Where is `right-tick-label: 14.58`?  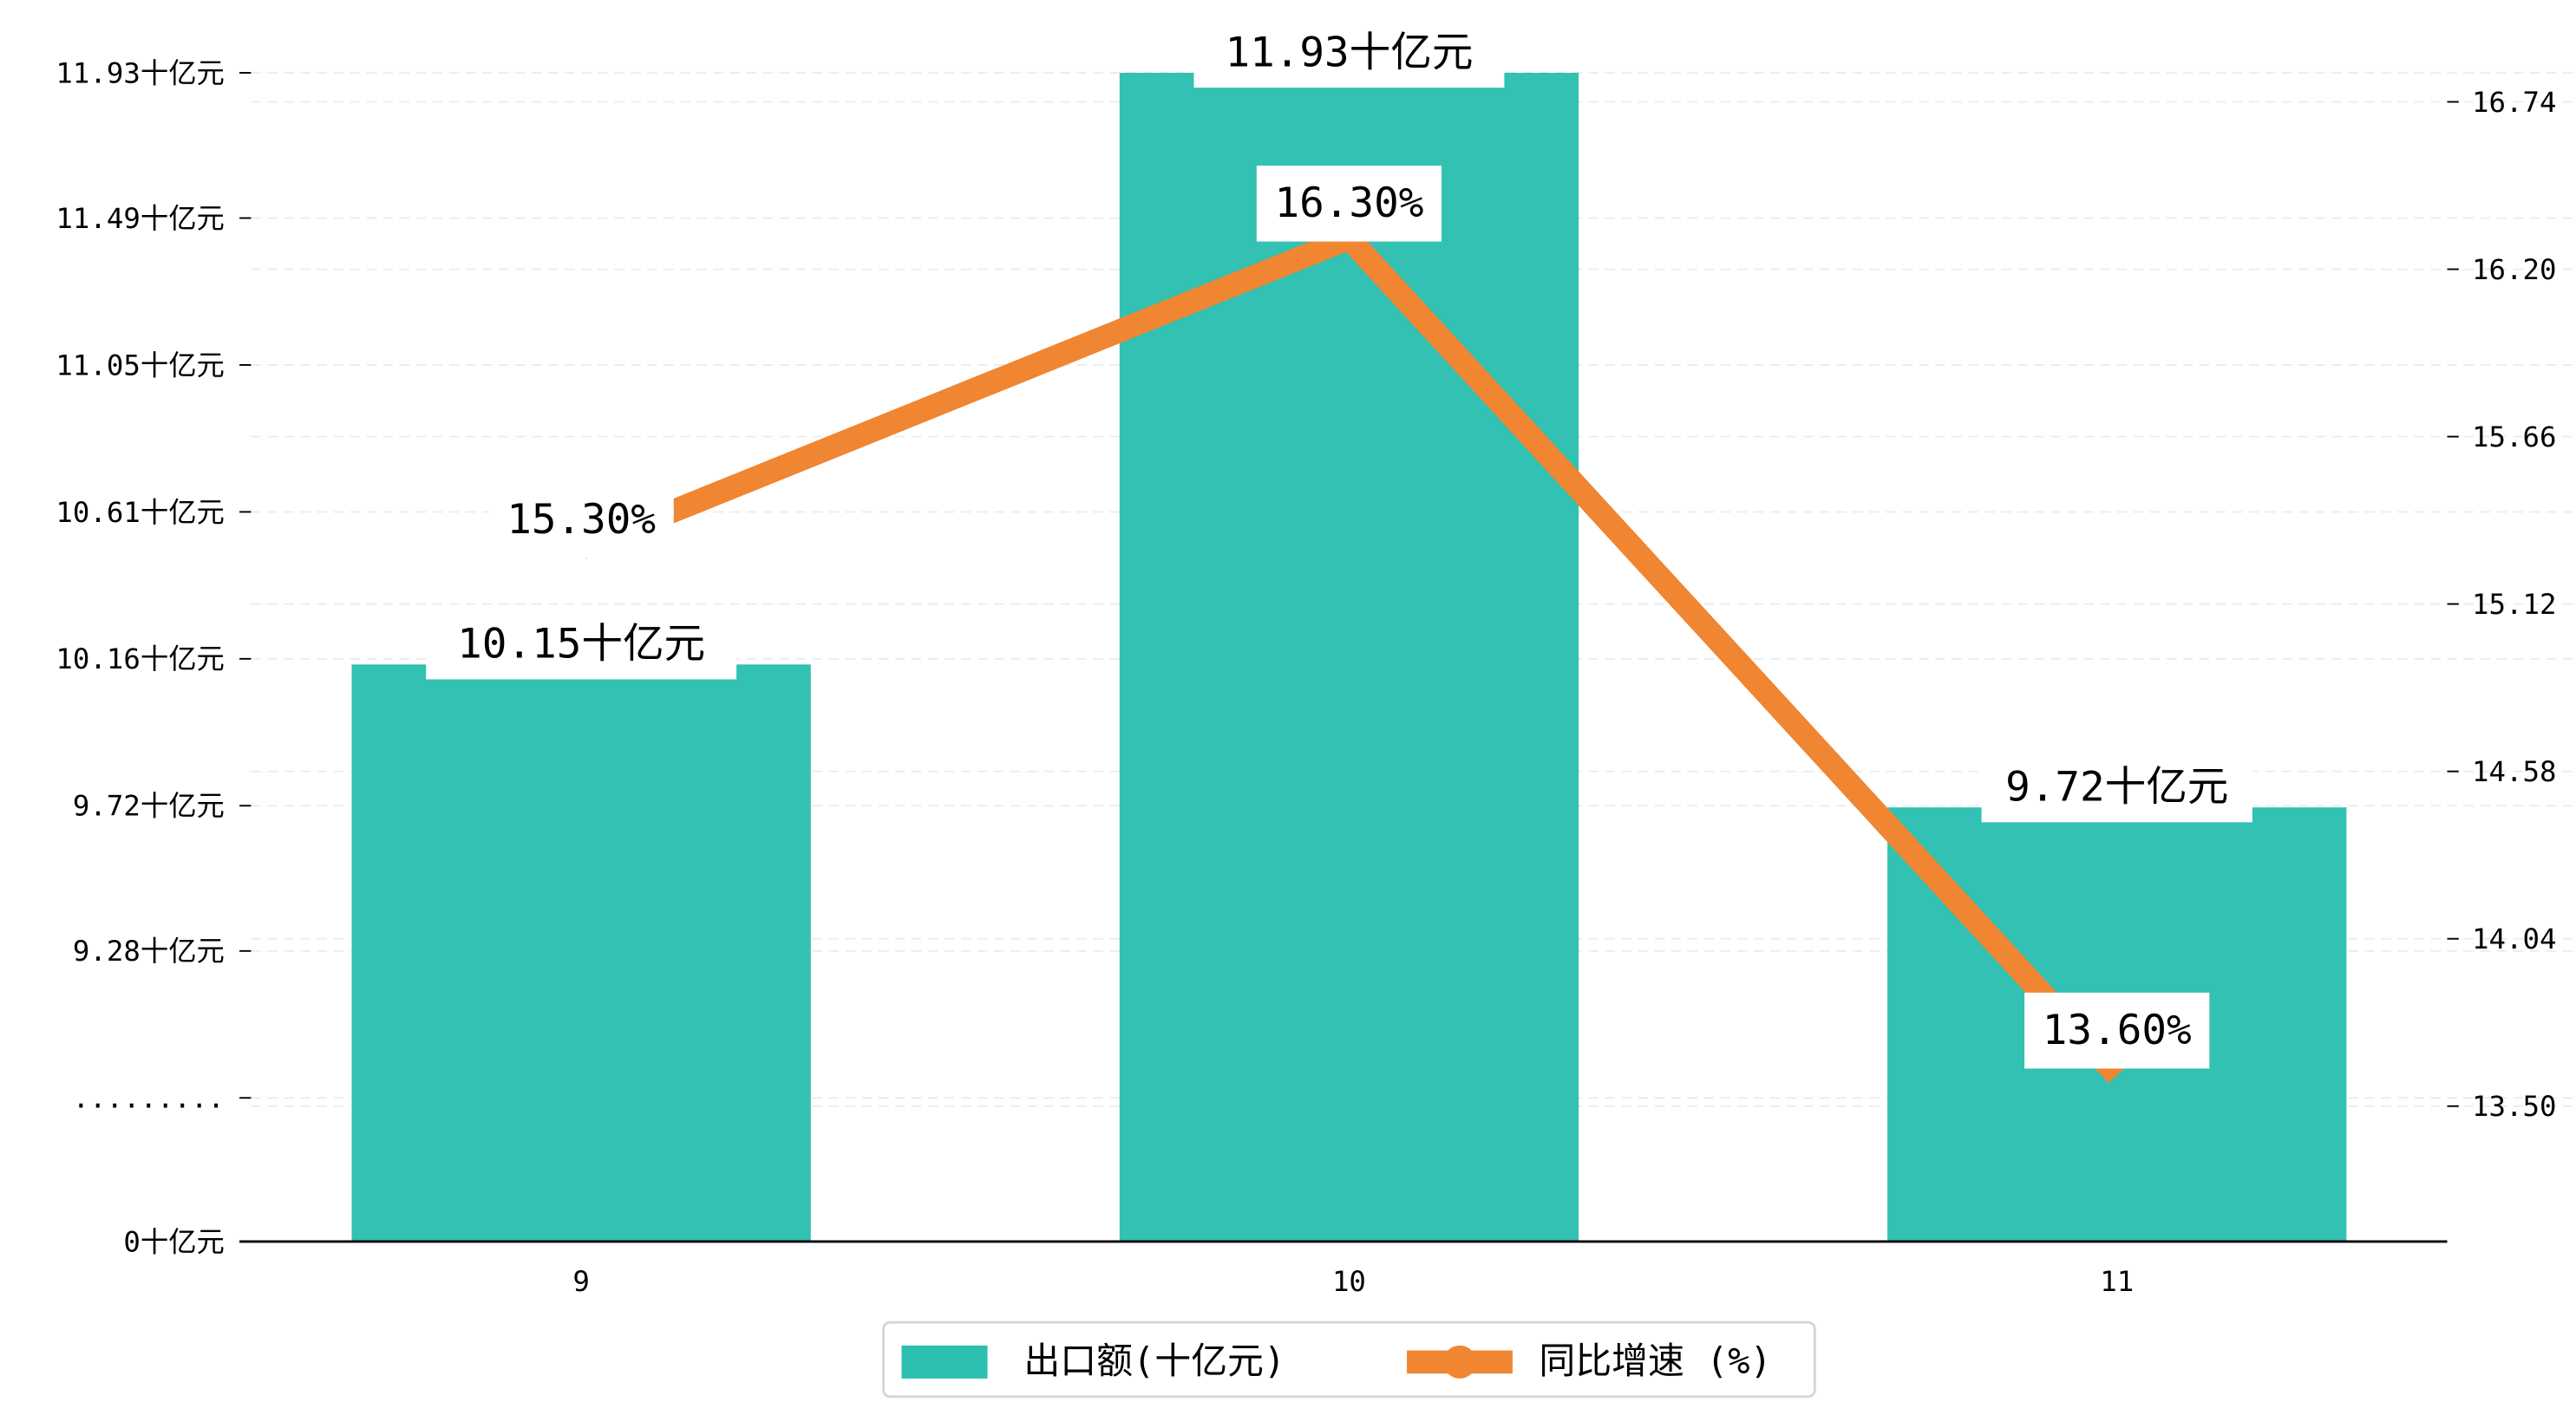
right-tick-label: 14.58 is located at coordinates (2514, 771).